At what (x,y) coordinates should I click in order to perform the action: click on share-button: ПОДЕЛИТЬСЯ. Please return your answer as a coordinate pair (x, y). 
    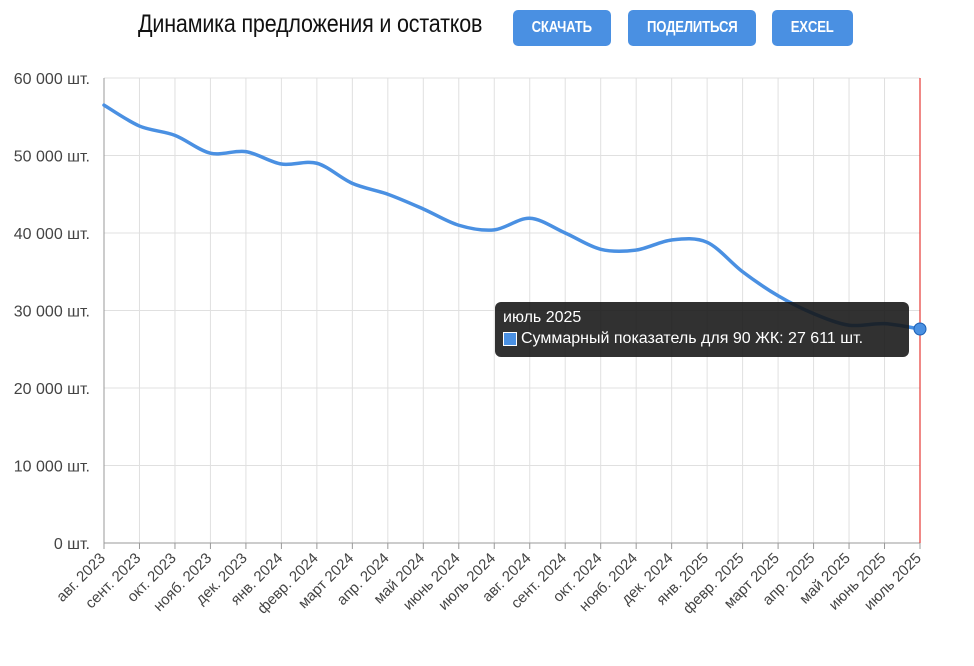
    Looking at the image, I should click on (692, 28).